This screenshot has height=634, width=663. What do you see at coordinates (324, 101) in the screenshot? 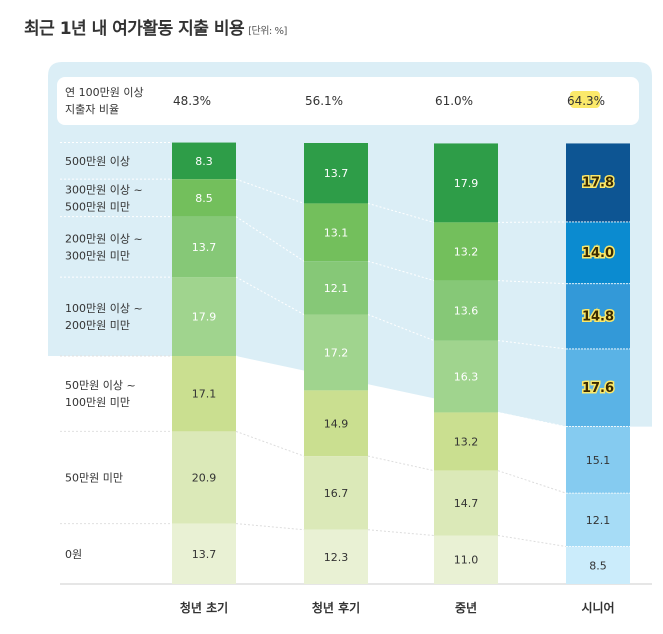
I see `summary-value: 56.1%` at bounding box center [324, 101].